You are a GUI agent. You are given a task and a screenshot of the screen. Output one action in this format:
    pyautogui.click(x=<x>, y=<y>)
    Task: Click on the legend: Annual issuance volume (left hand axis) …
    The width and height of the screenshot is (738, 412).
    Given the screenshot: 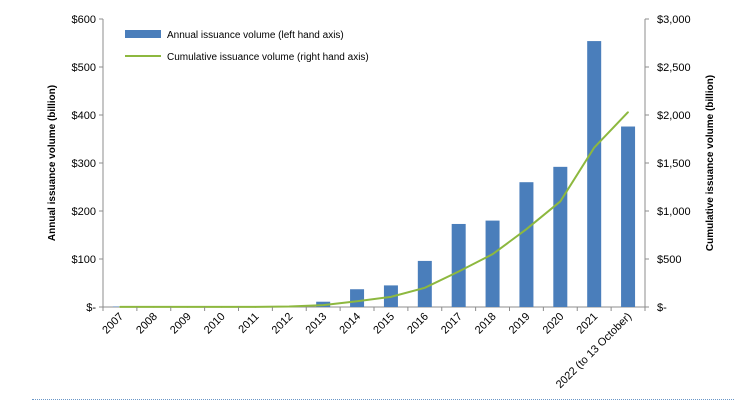 What is the action you would take?
    pyautogui.click(x=247, y=46)
    